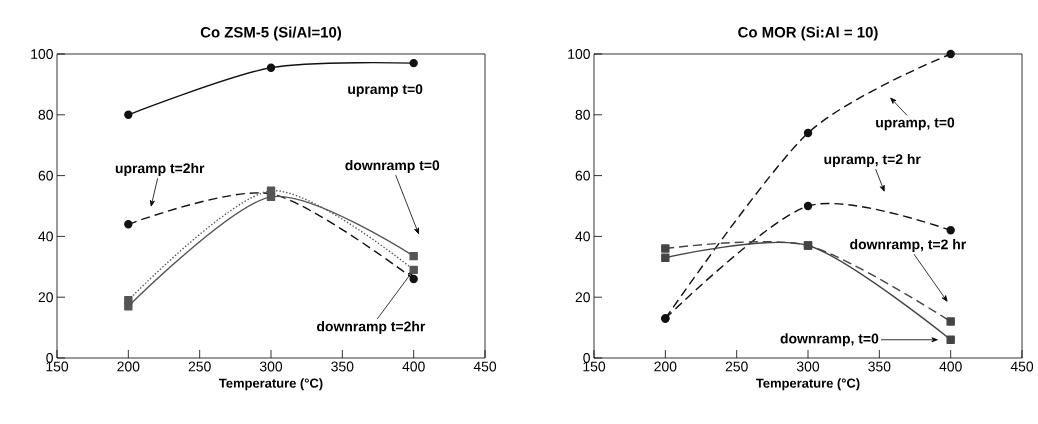 The width and height of the screenshot is (1038, 424). Describe the element at coordinates (829, 340) in the screenshot. I see `annotation: downramp, t=0` at that location.